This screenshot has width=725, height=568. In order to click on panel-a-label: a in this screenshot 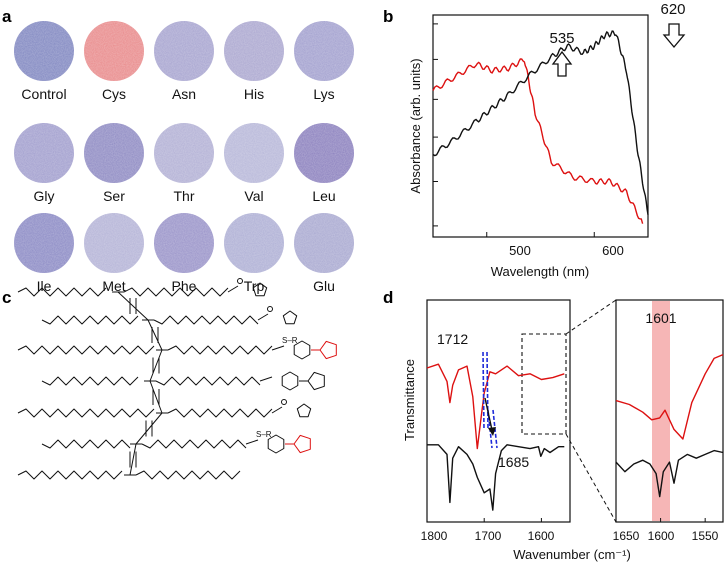, I will do `click(7, 16)`.